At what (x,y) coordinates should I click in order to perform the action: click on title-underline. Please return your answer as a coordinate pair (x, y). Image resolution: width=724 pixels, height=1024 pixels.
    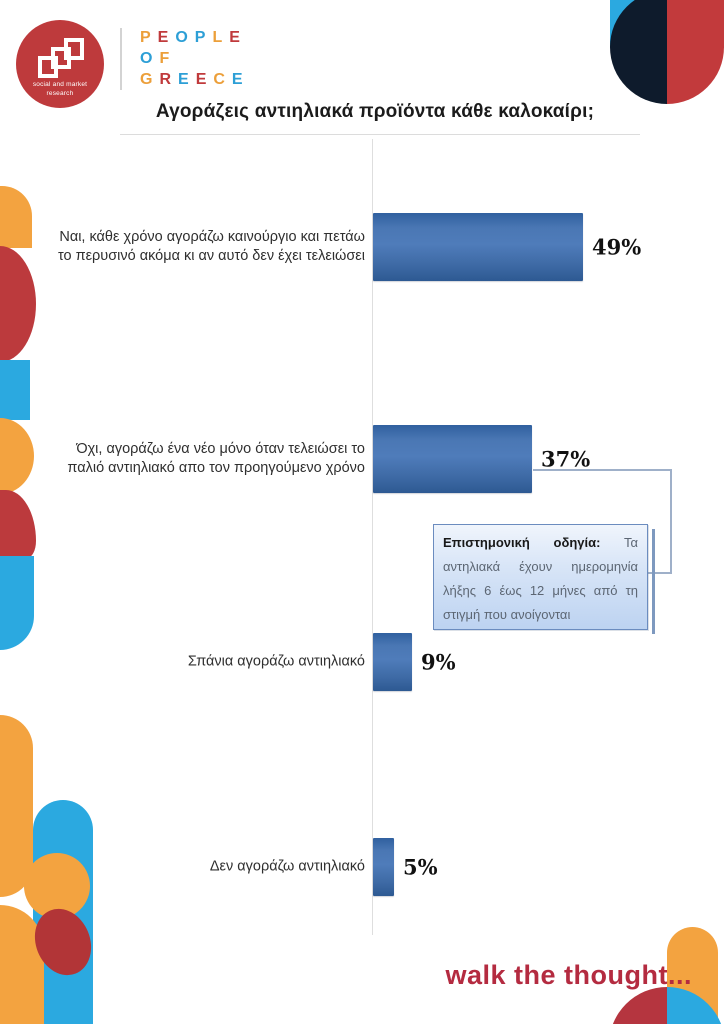
    Looking at the image, I should click on (380, 134).